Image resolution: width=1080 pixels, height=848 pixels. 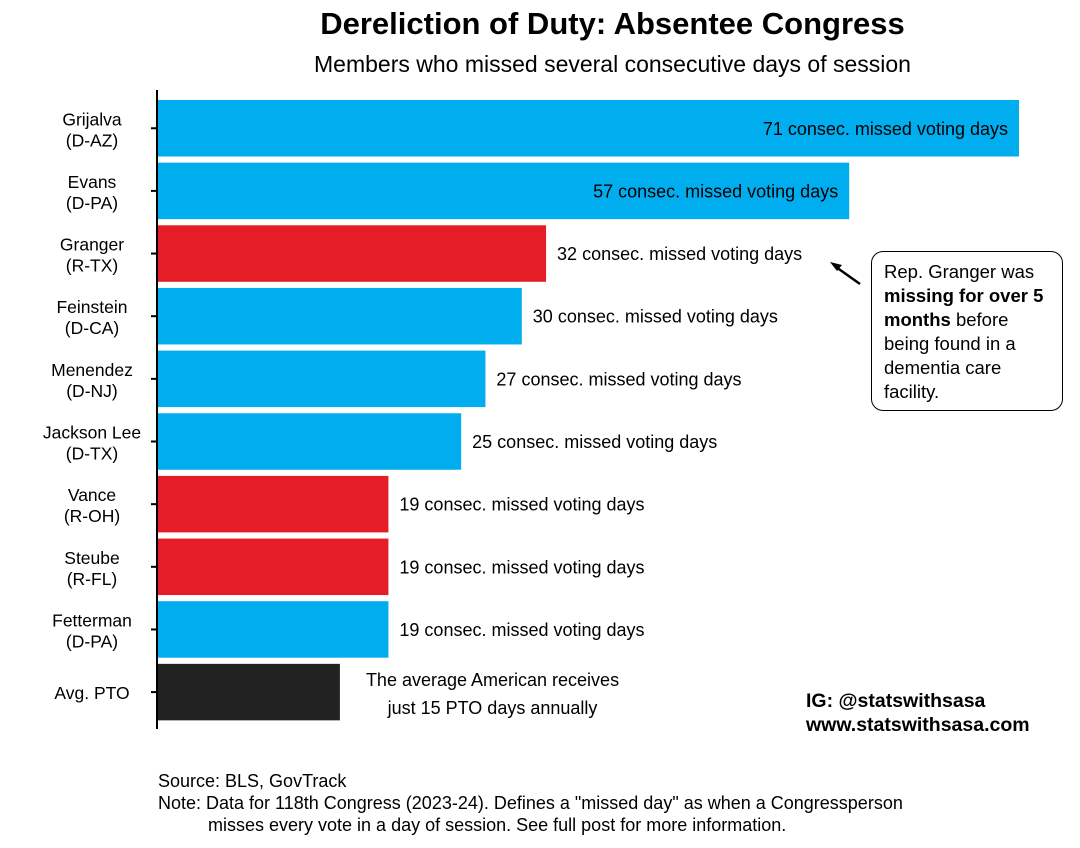 I want to click on member-name: Fetterman, so click(x=92, y=620).